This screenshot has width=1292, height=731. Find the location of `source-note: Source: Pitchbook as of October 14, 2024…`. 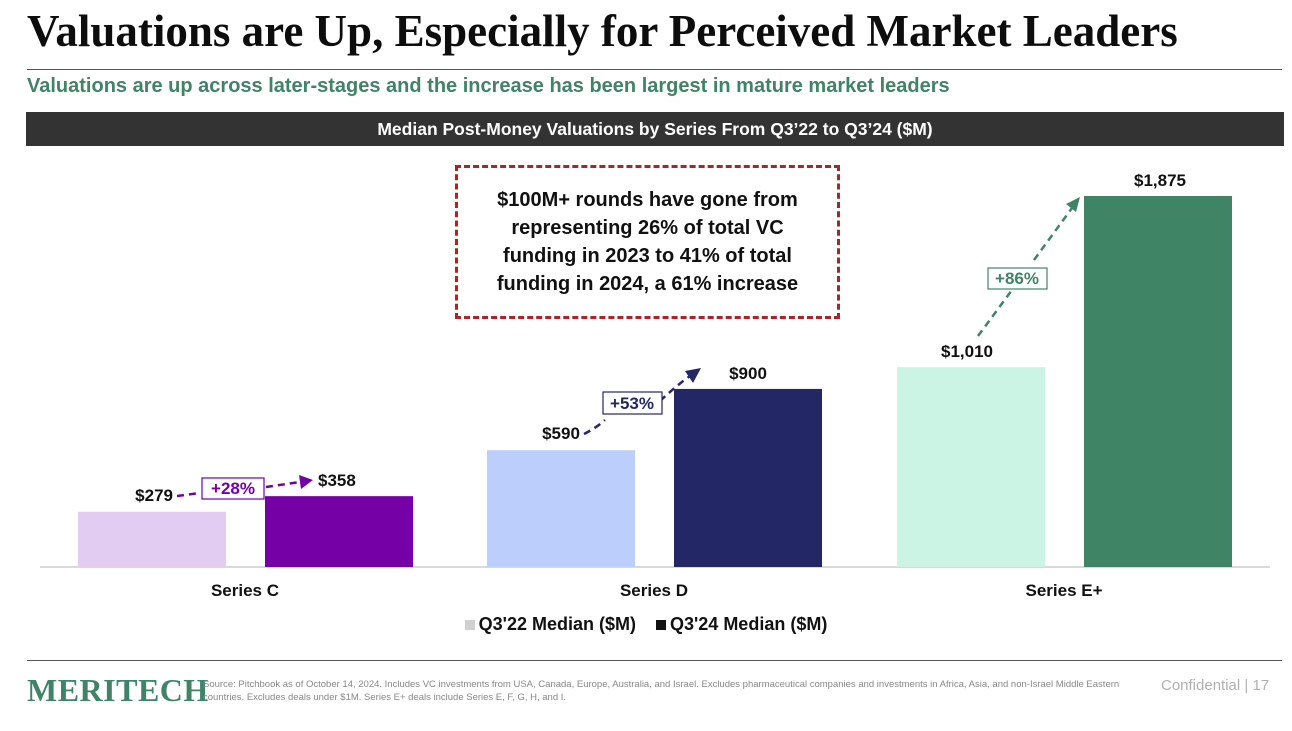

source-note: Source: Pitchbook as of October 14, 2024… is located at coordinates (661, 691).